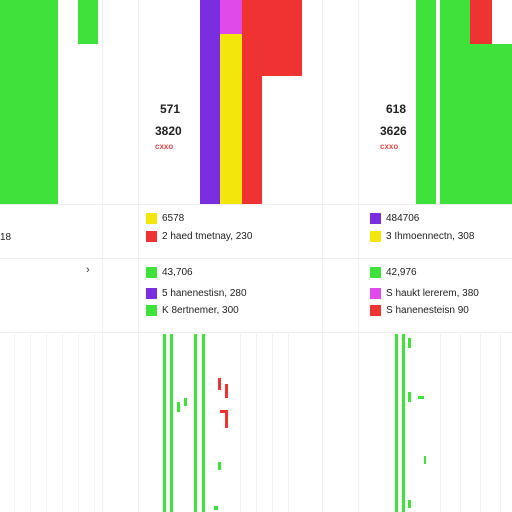  What do you see at coordinates (252, 102) in the screenshot?
I see `red-bar` at bounding box center [252, 102].